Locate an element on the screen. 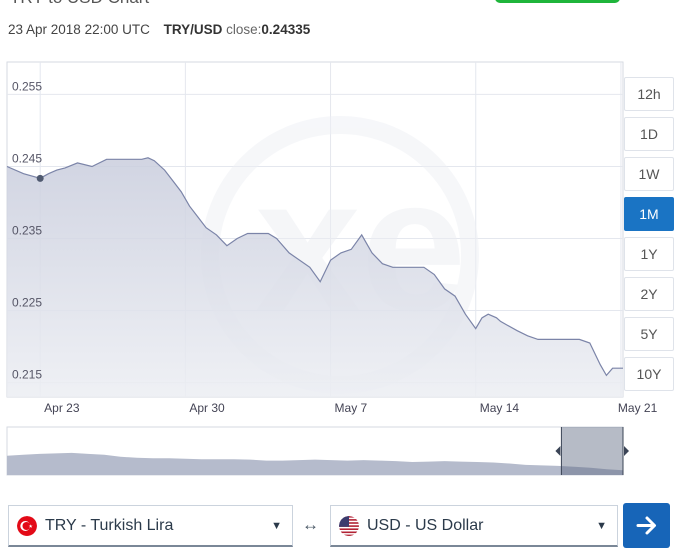 The image size is (685, 559). x-tick-label: Apr 23 is located at coordinates (62, 408).